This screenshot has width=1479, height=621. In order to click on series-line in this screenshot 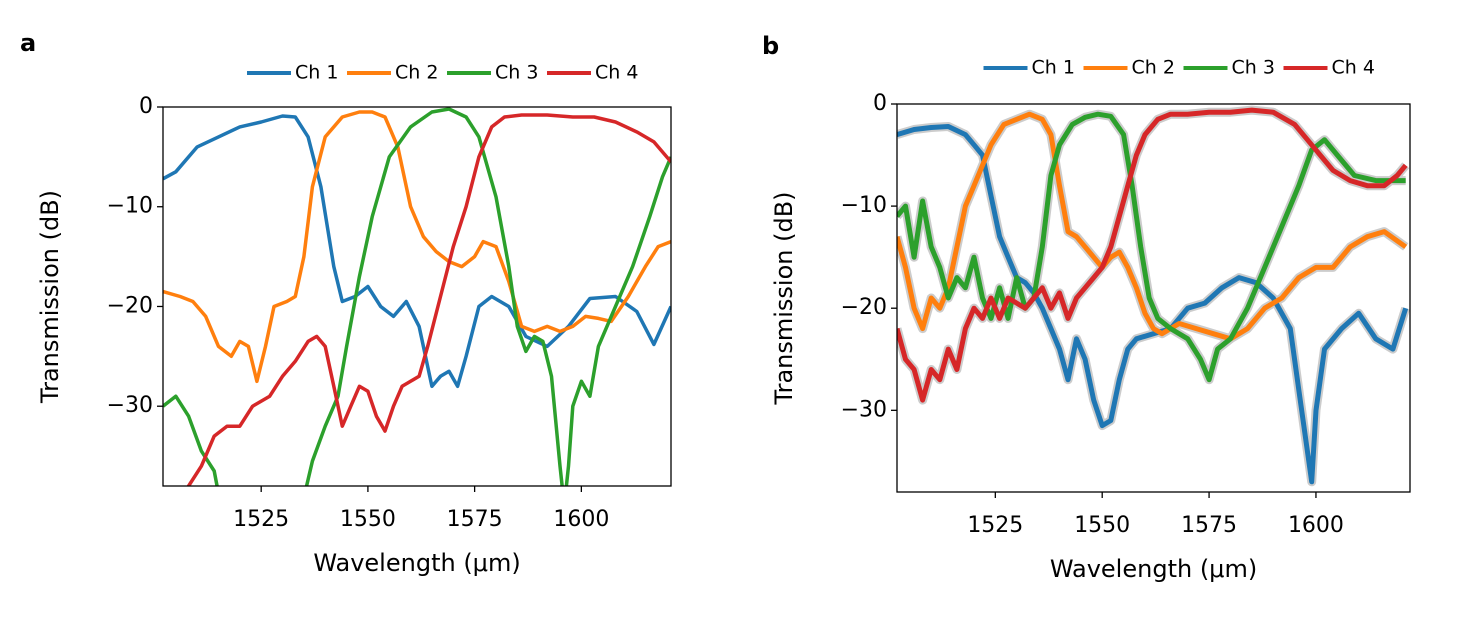, I will do `click(1152, 226)`.